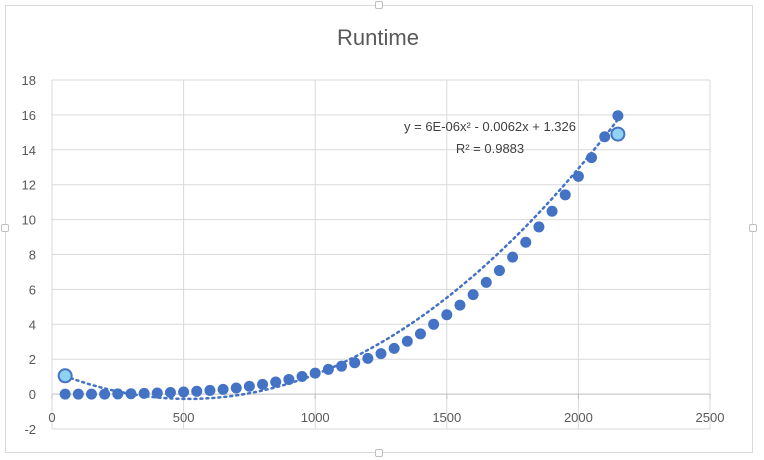 Image resolution: width=764 pixels, height=460 pixels. I want to click on y-tick-label: 12, so click(29, 185).